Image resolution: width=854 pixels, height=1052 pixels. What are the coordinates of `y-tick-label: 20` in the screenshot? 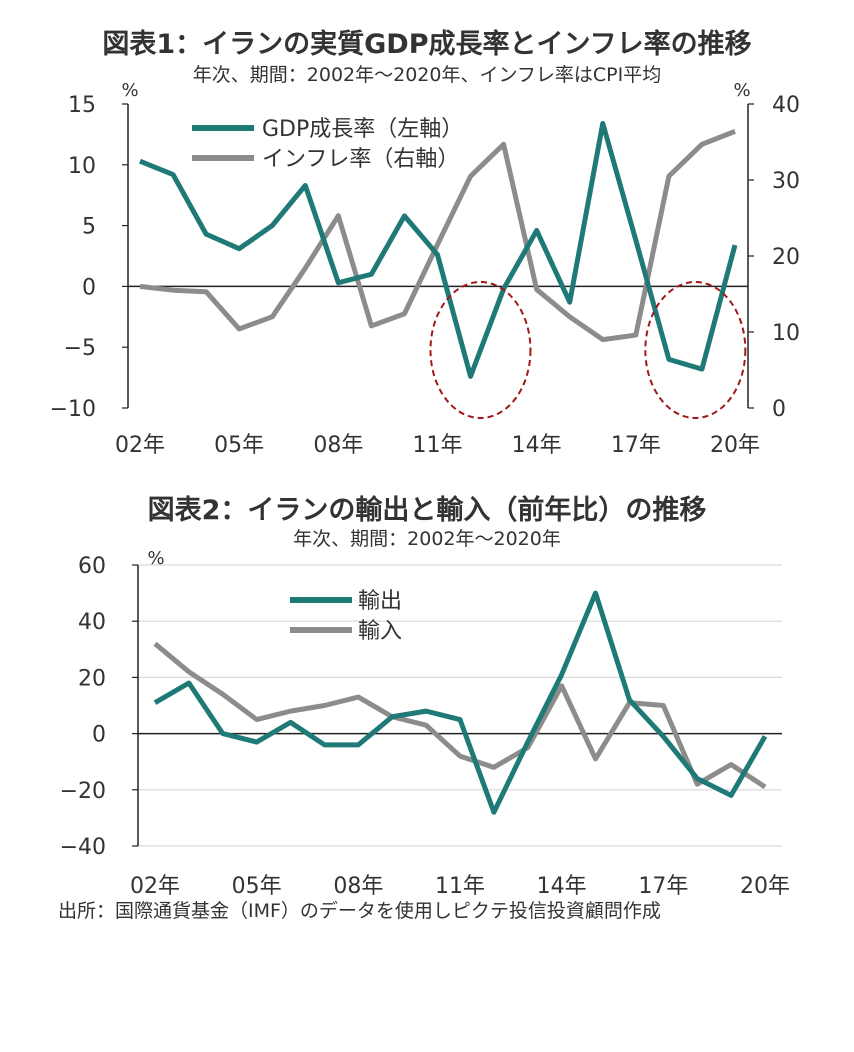 It's located at (92, 678).